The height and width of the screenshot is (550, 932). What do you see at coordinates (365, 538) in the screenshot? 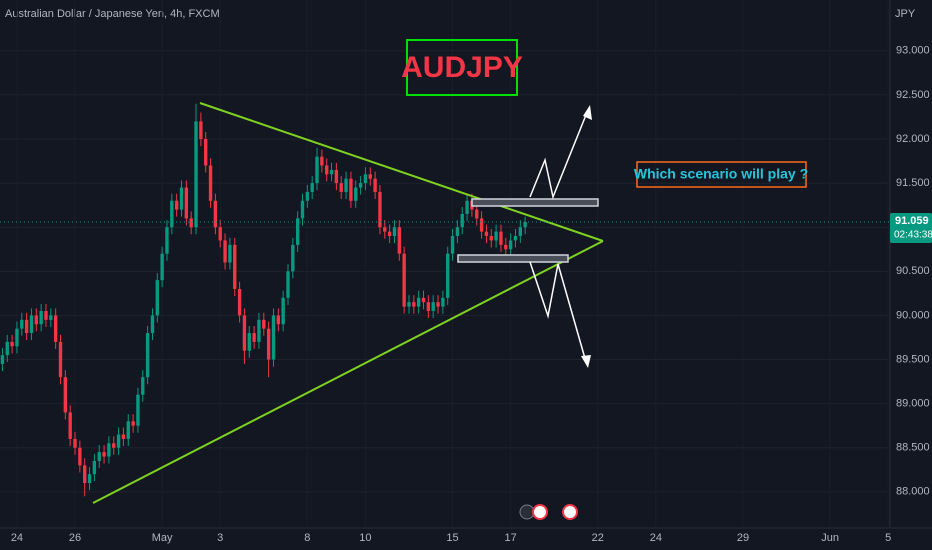
I see `x-tick-label: 10` at bounding box center [365, 538].